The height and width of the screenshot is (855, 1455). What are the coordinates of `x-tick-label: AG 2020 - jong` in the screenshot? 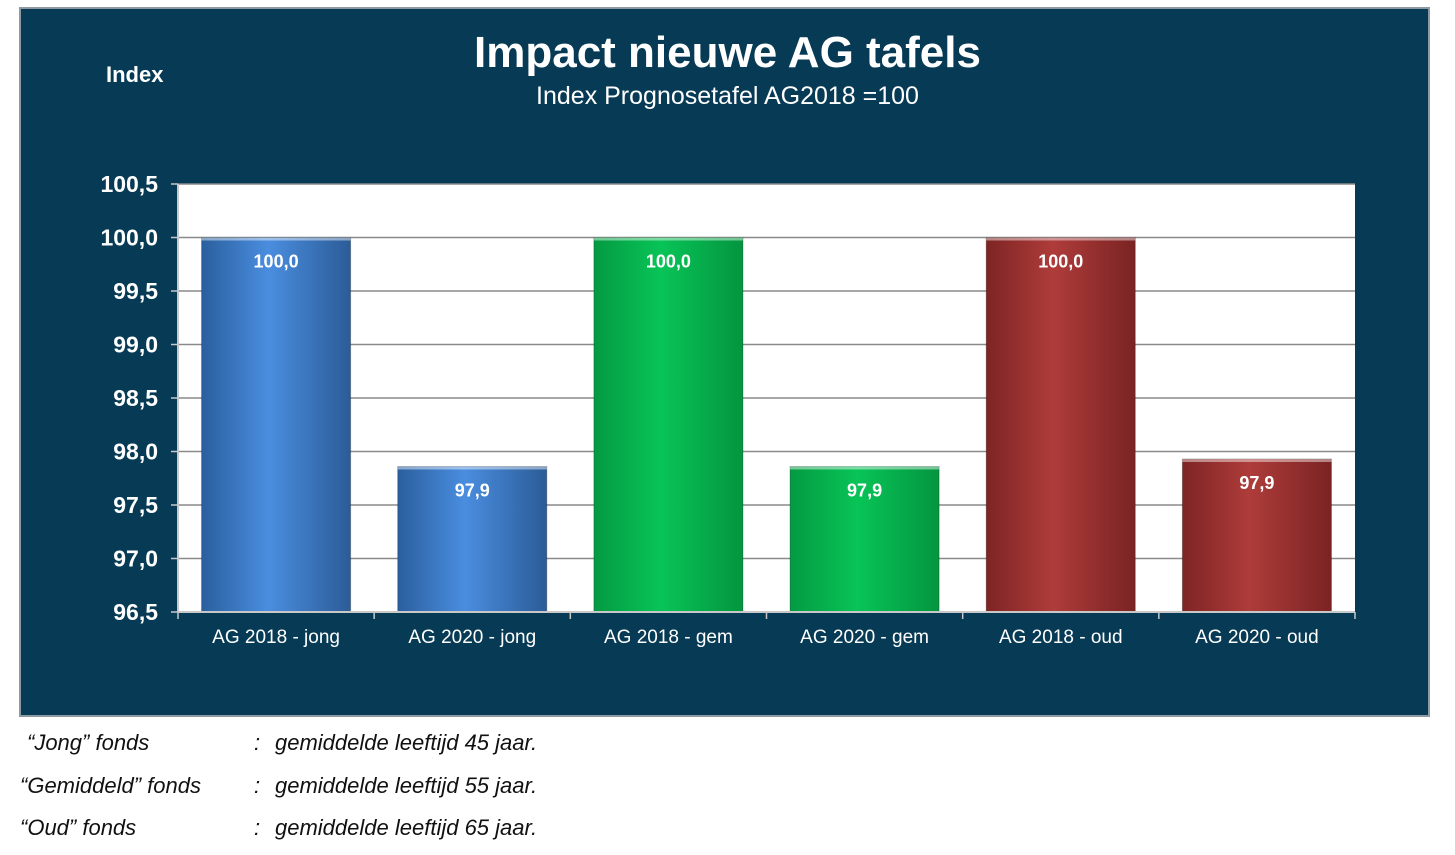 It's located at (472, 637).